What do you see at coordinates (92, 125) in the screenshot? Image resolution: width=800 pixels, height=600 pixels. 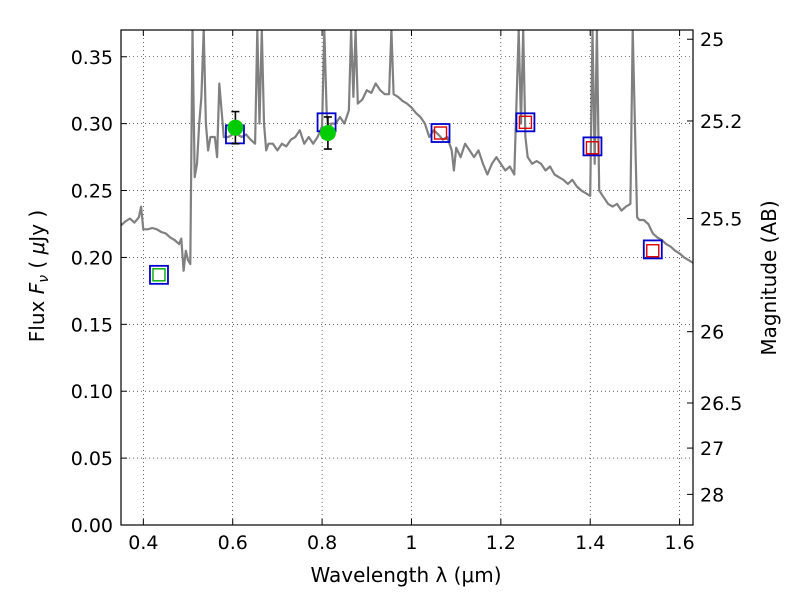 I see `y-tick-label: 0.30` at bounding box center [92, 125].